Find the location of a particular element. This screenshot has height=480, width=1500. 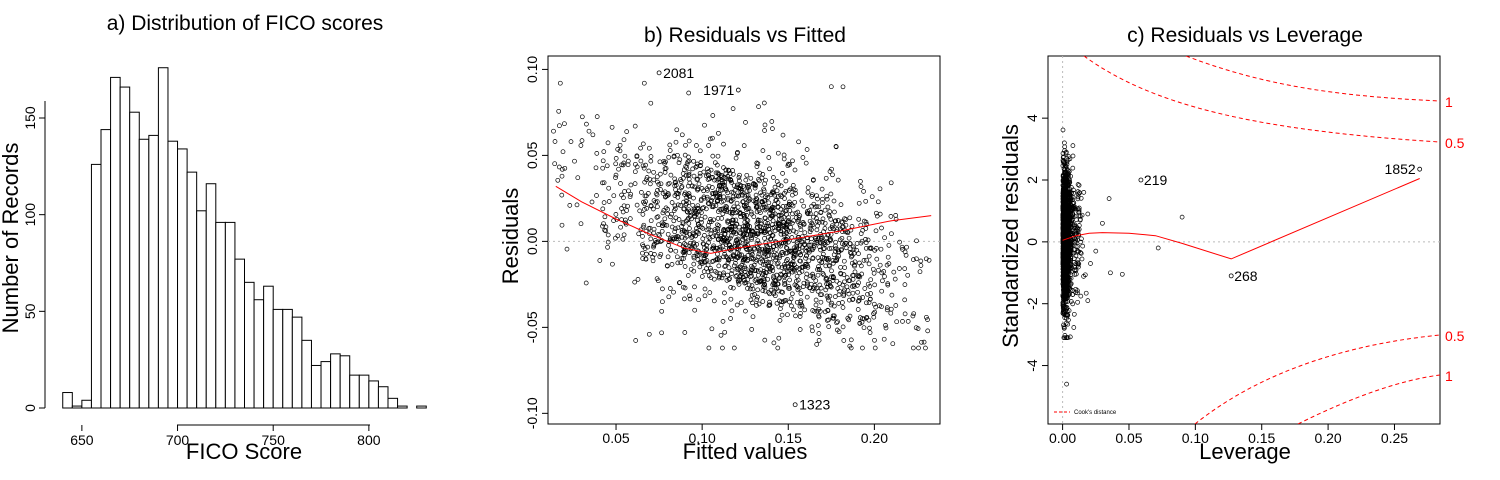

residuals-fitted-title: b) Residuals vs Fitted is located at coordinates (745, 35).